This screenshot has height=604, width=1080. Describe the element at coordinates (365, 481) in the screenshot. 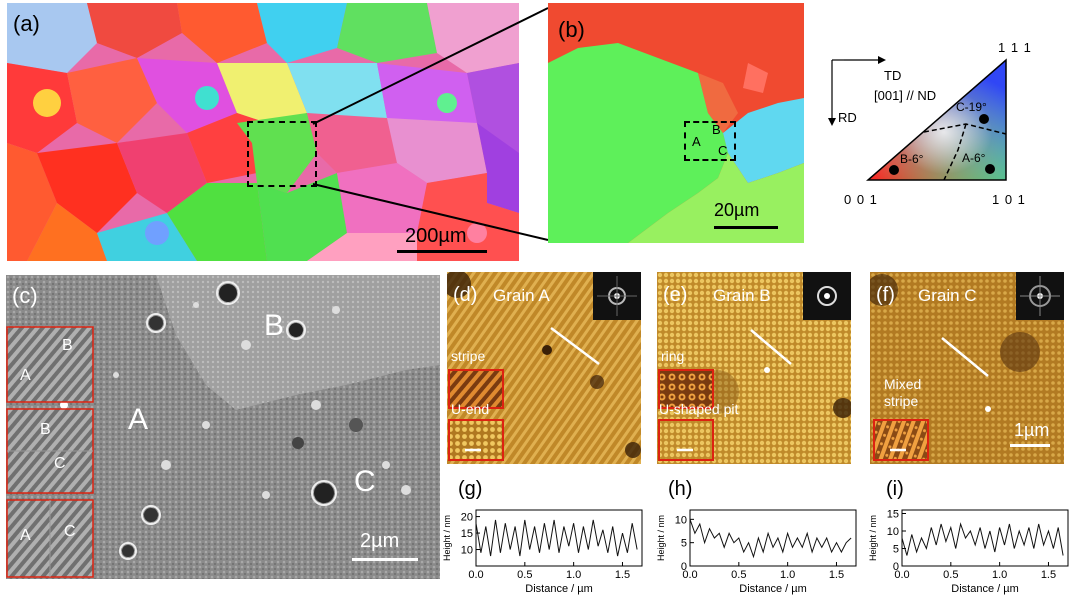

I see `panel-c-grain-c: C` at that location.